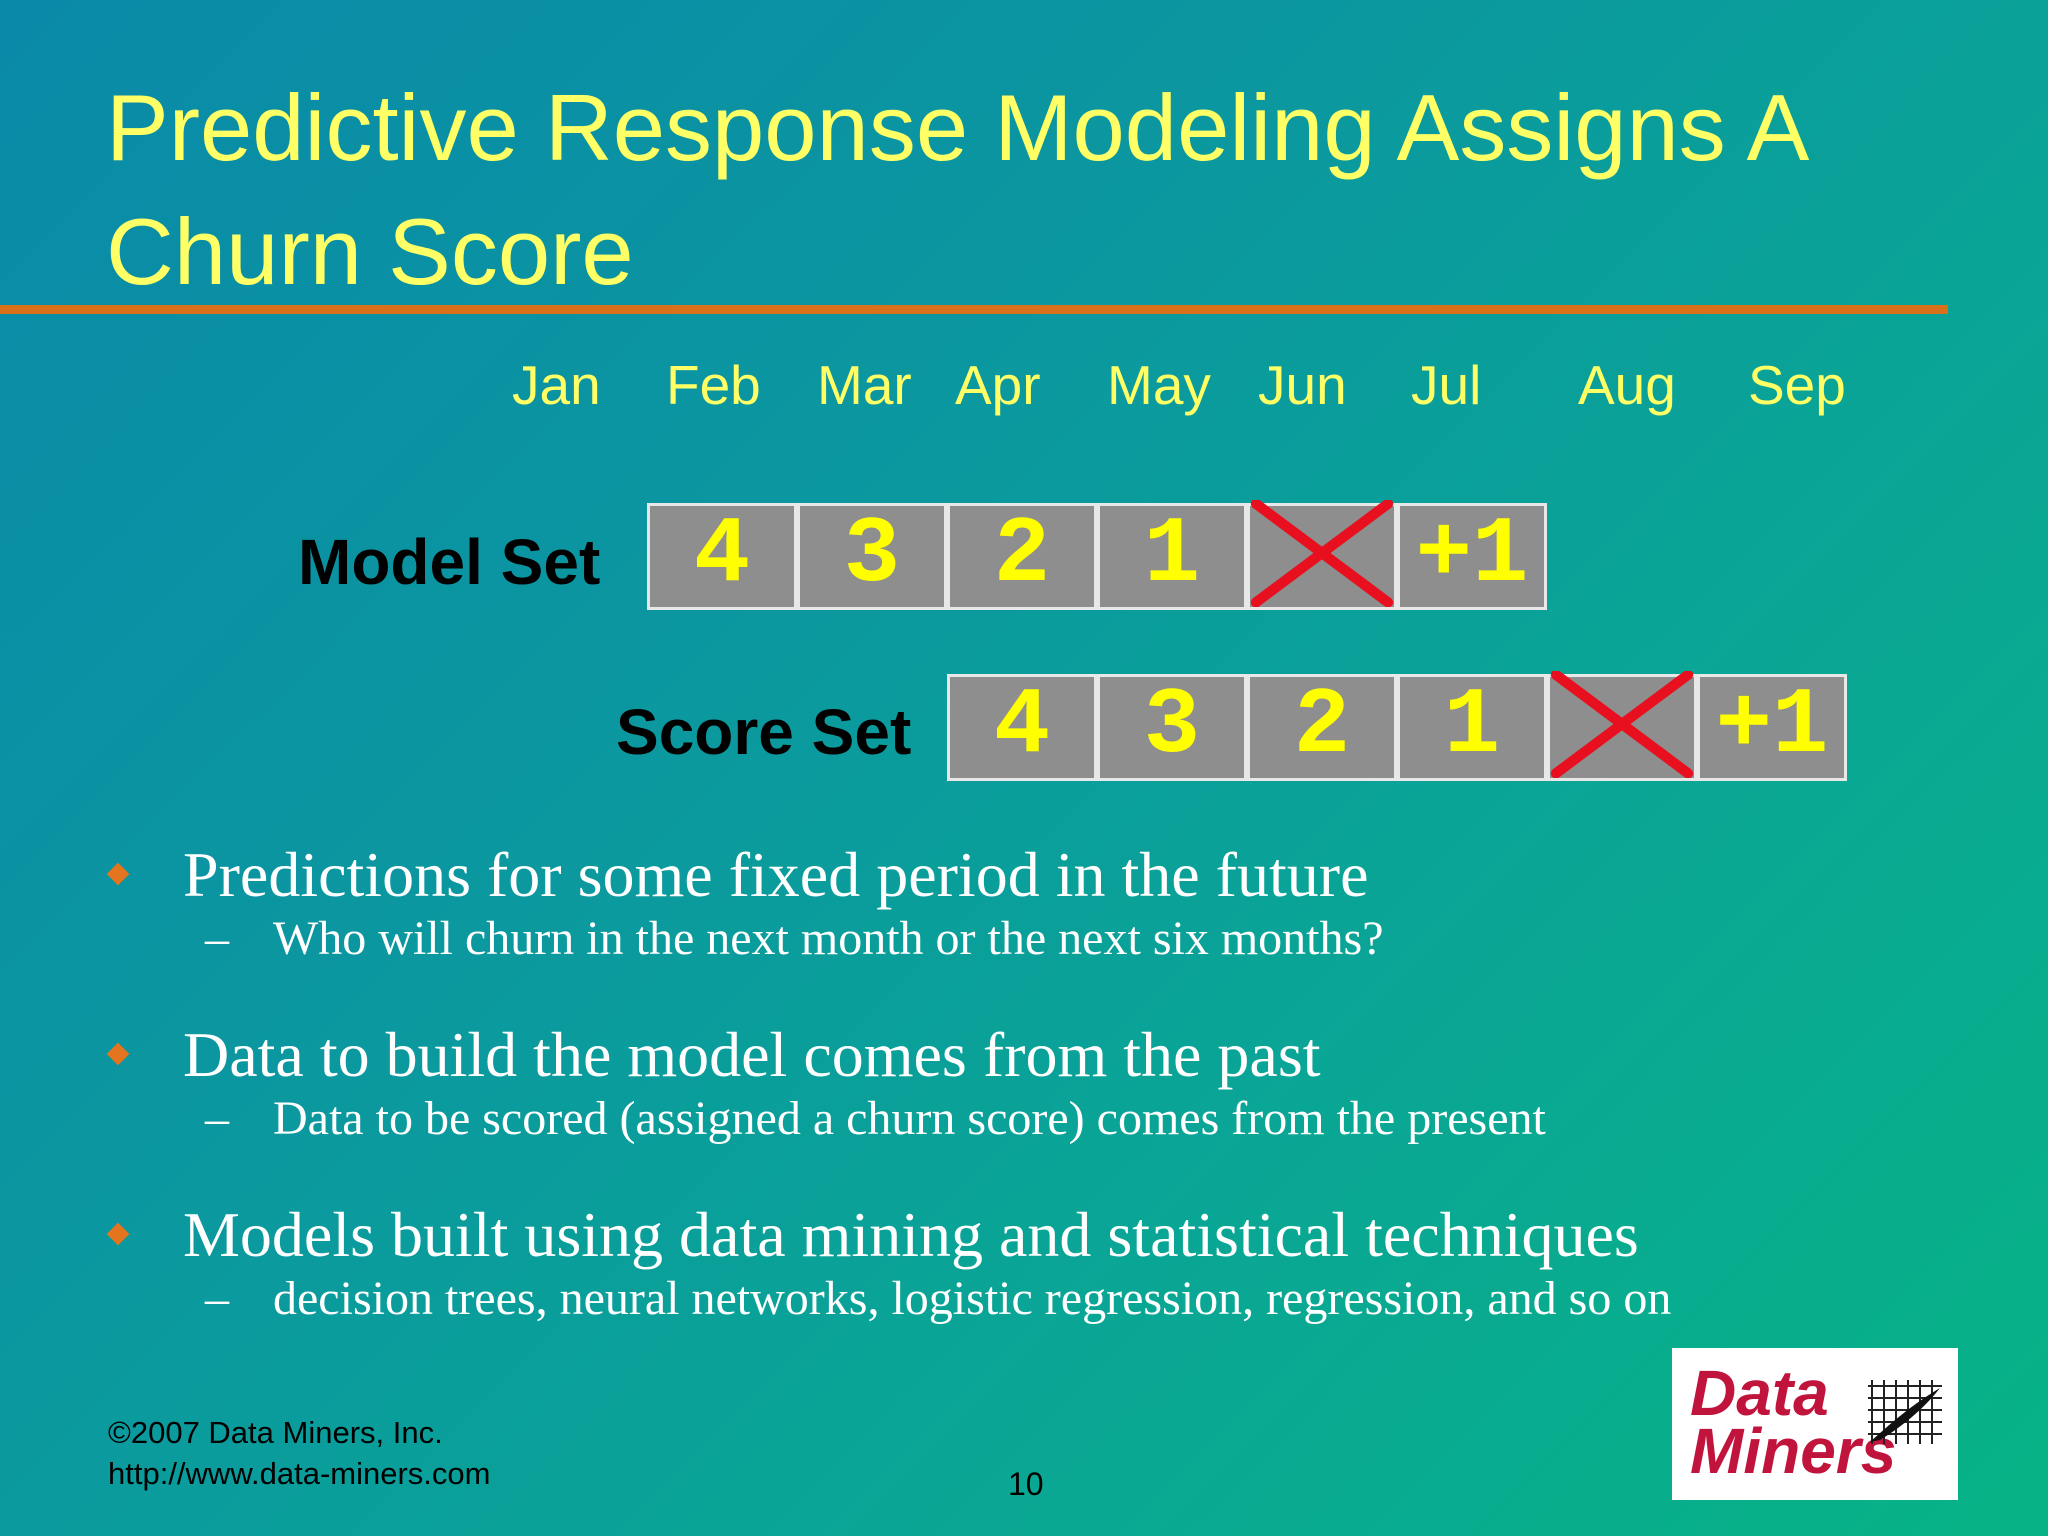  What do you see at coordinates (449, 562) in the screenshot?
I see `model-set-label: Model Set` at bounding box center [449, 562].